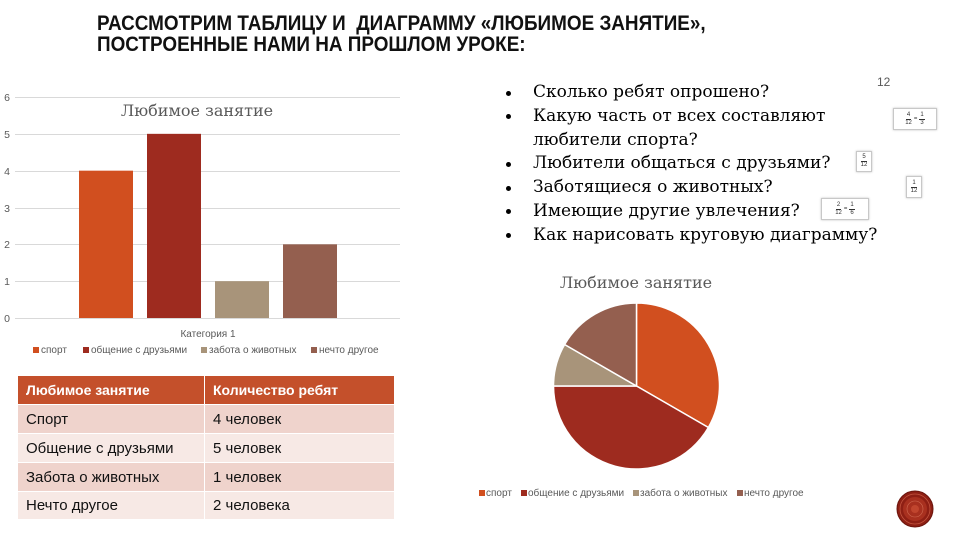  I want to click on bar-chart-title: Любимое занятие, so click(197, 110).